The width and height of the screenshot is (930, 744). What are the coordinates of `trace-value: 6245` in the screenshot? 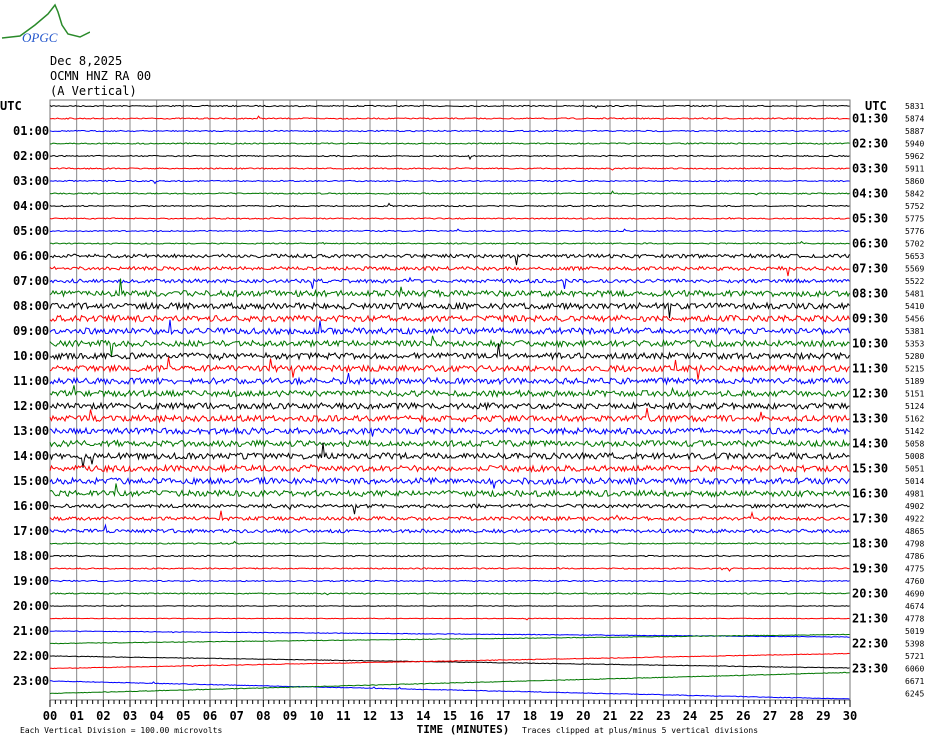 It's located at (914, 694).